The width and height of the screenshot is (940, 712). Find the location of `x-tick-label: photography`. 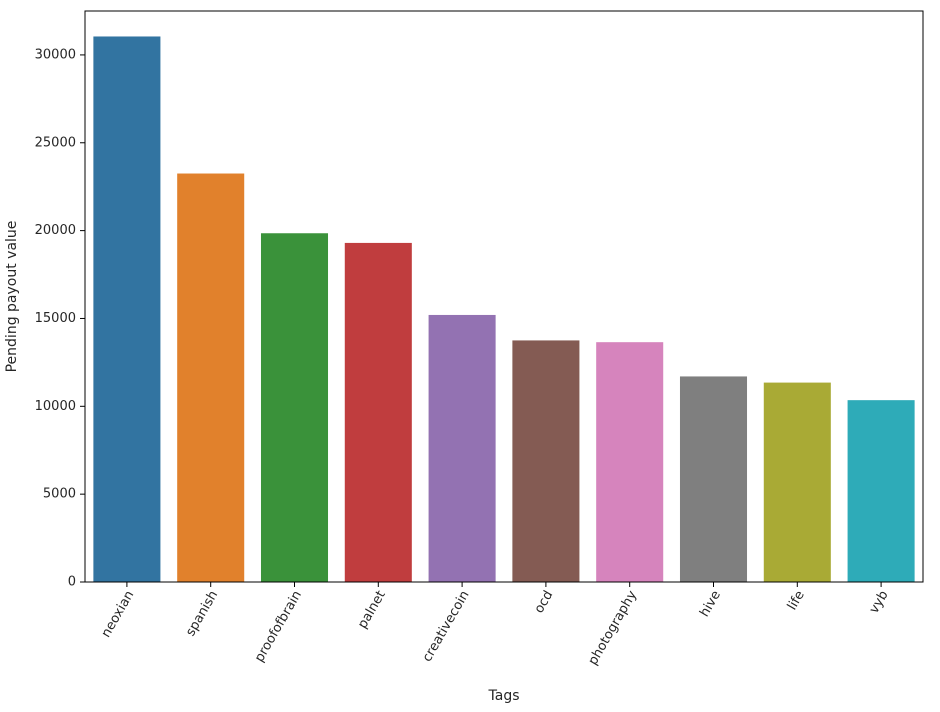

x-tick-label: photography is located at coordinates (613, 628).